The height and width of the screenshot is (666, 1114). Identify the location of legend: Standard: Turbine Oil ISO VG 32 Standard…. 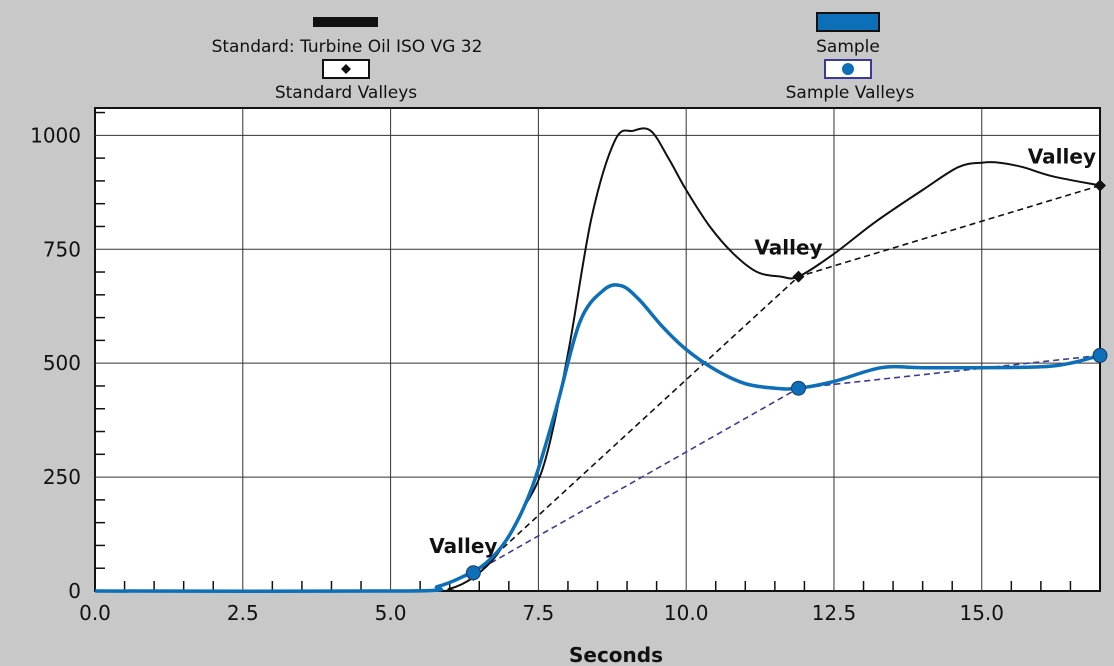
(563, 57).